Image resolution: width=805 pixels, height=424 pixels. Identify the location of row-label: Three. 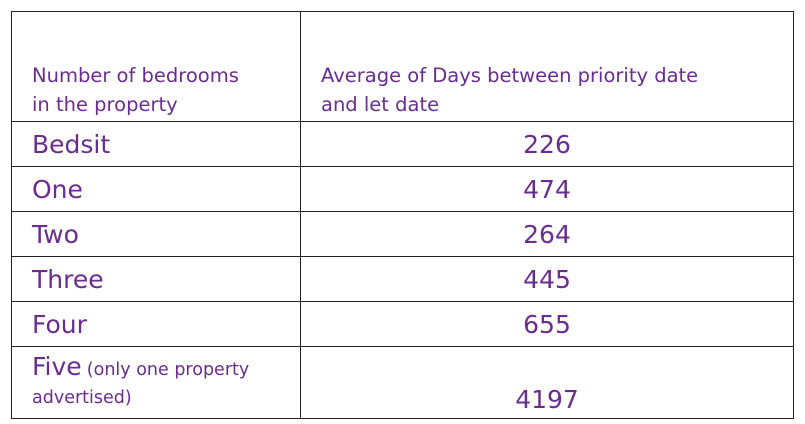
(156, 279).